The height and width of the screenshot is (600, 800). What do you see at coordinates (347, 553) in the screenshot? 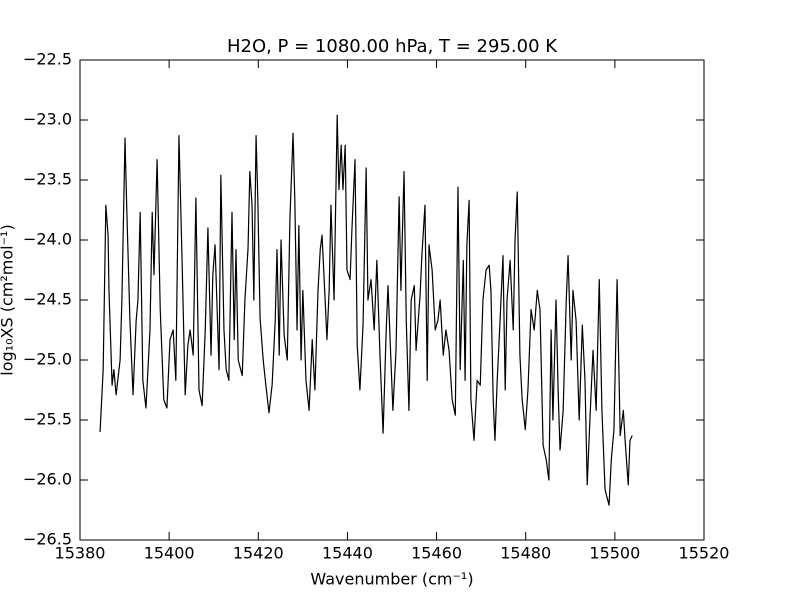
I see `x-tick-label: 15440` at bounding box center [347, 553].